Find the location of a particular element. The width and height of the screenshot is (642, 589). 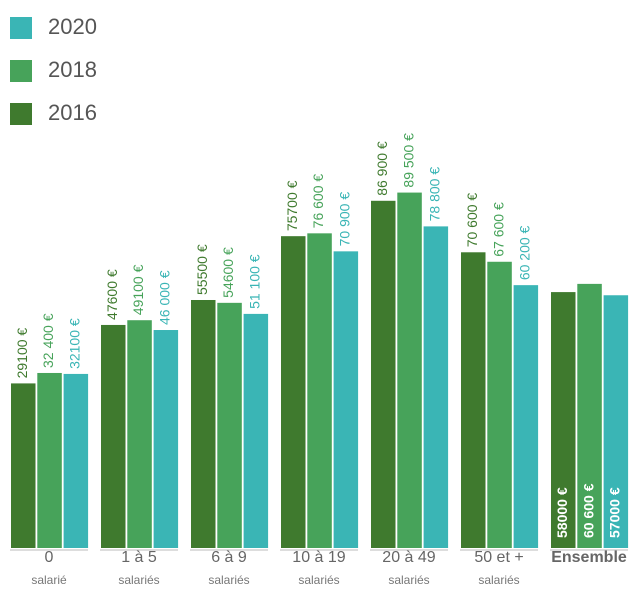

value-label: 60 200 € is located at coordinates (525, 252).